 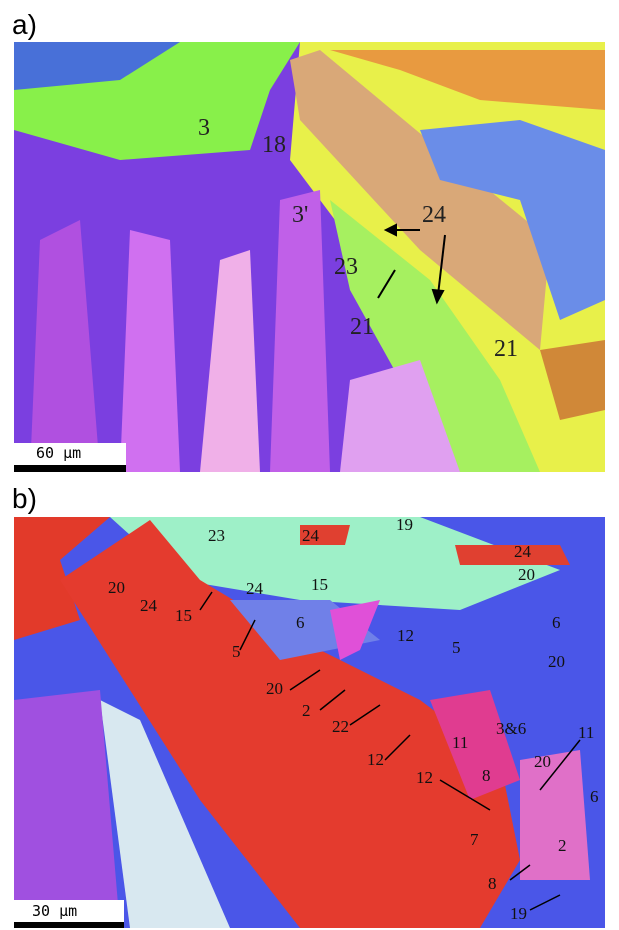 What do you see at coordinates (300, 215) in the screenshot?
I see `annotation: 3'` at bounding box center [300, 215].